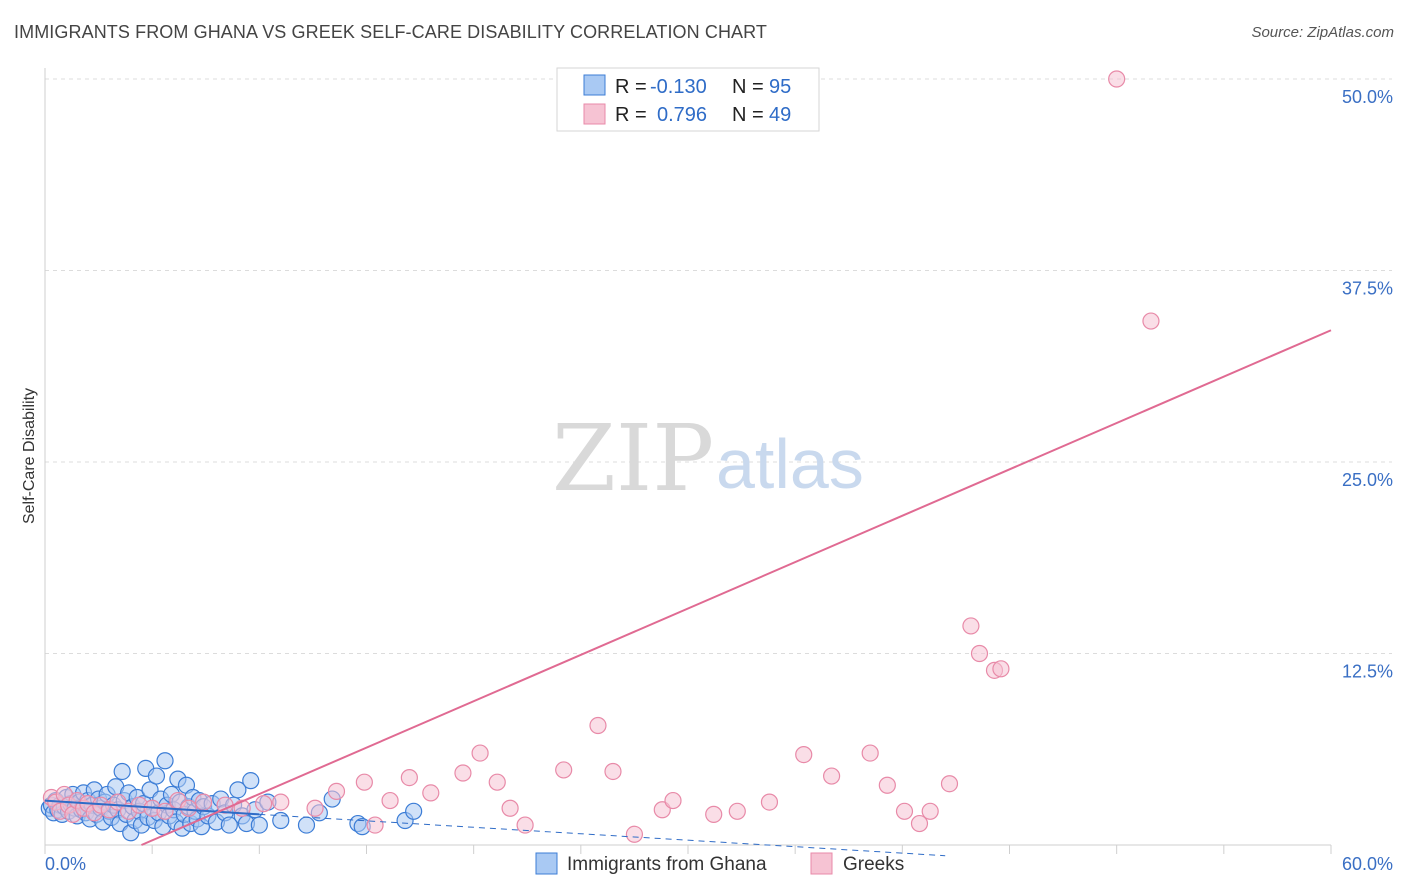 The width and height of the screenshot is (1406, 892). What do you see at coordinates (152, 807) in the screenshot?
I see `ghana-trend-line` at bounding box center [152, 807].